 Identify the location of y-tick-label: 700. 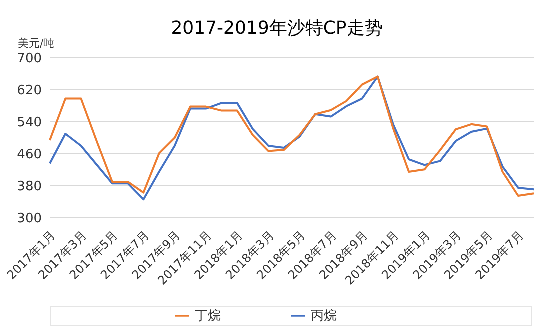
(29, 59).